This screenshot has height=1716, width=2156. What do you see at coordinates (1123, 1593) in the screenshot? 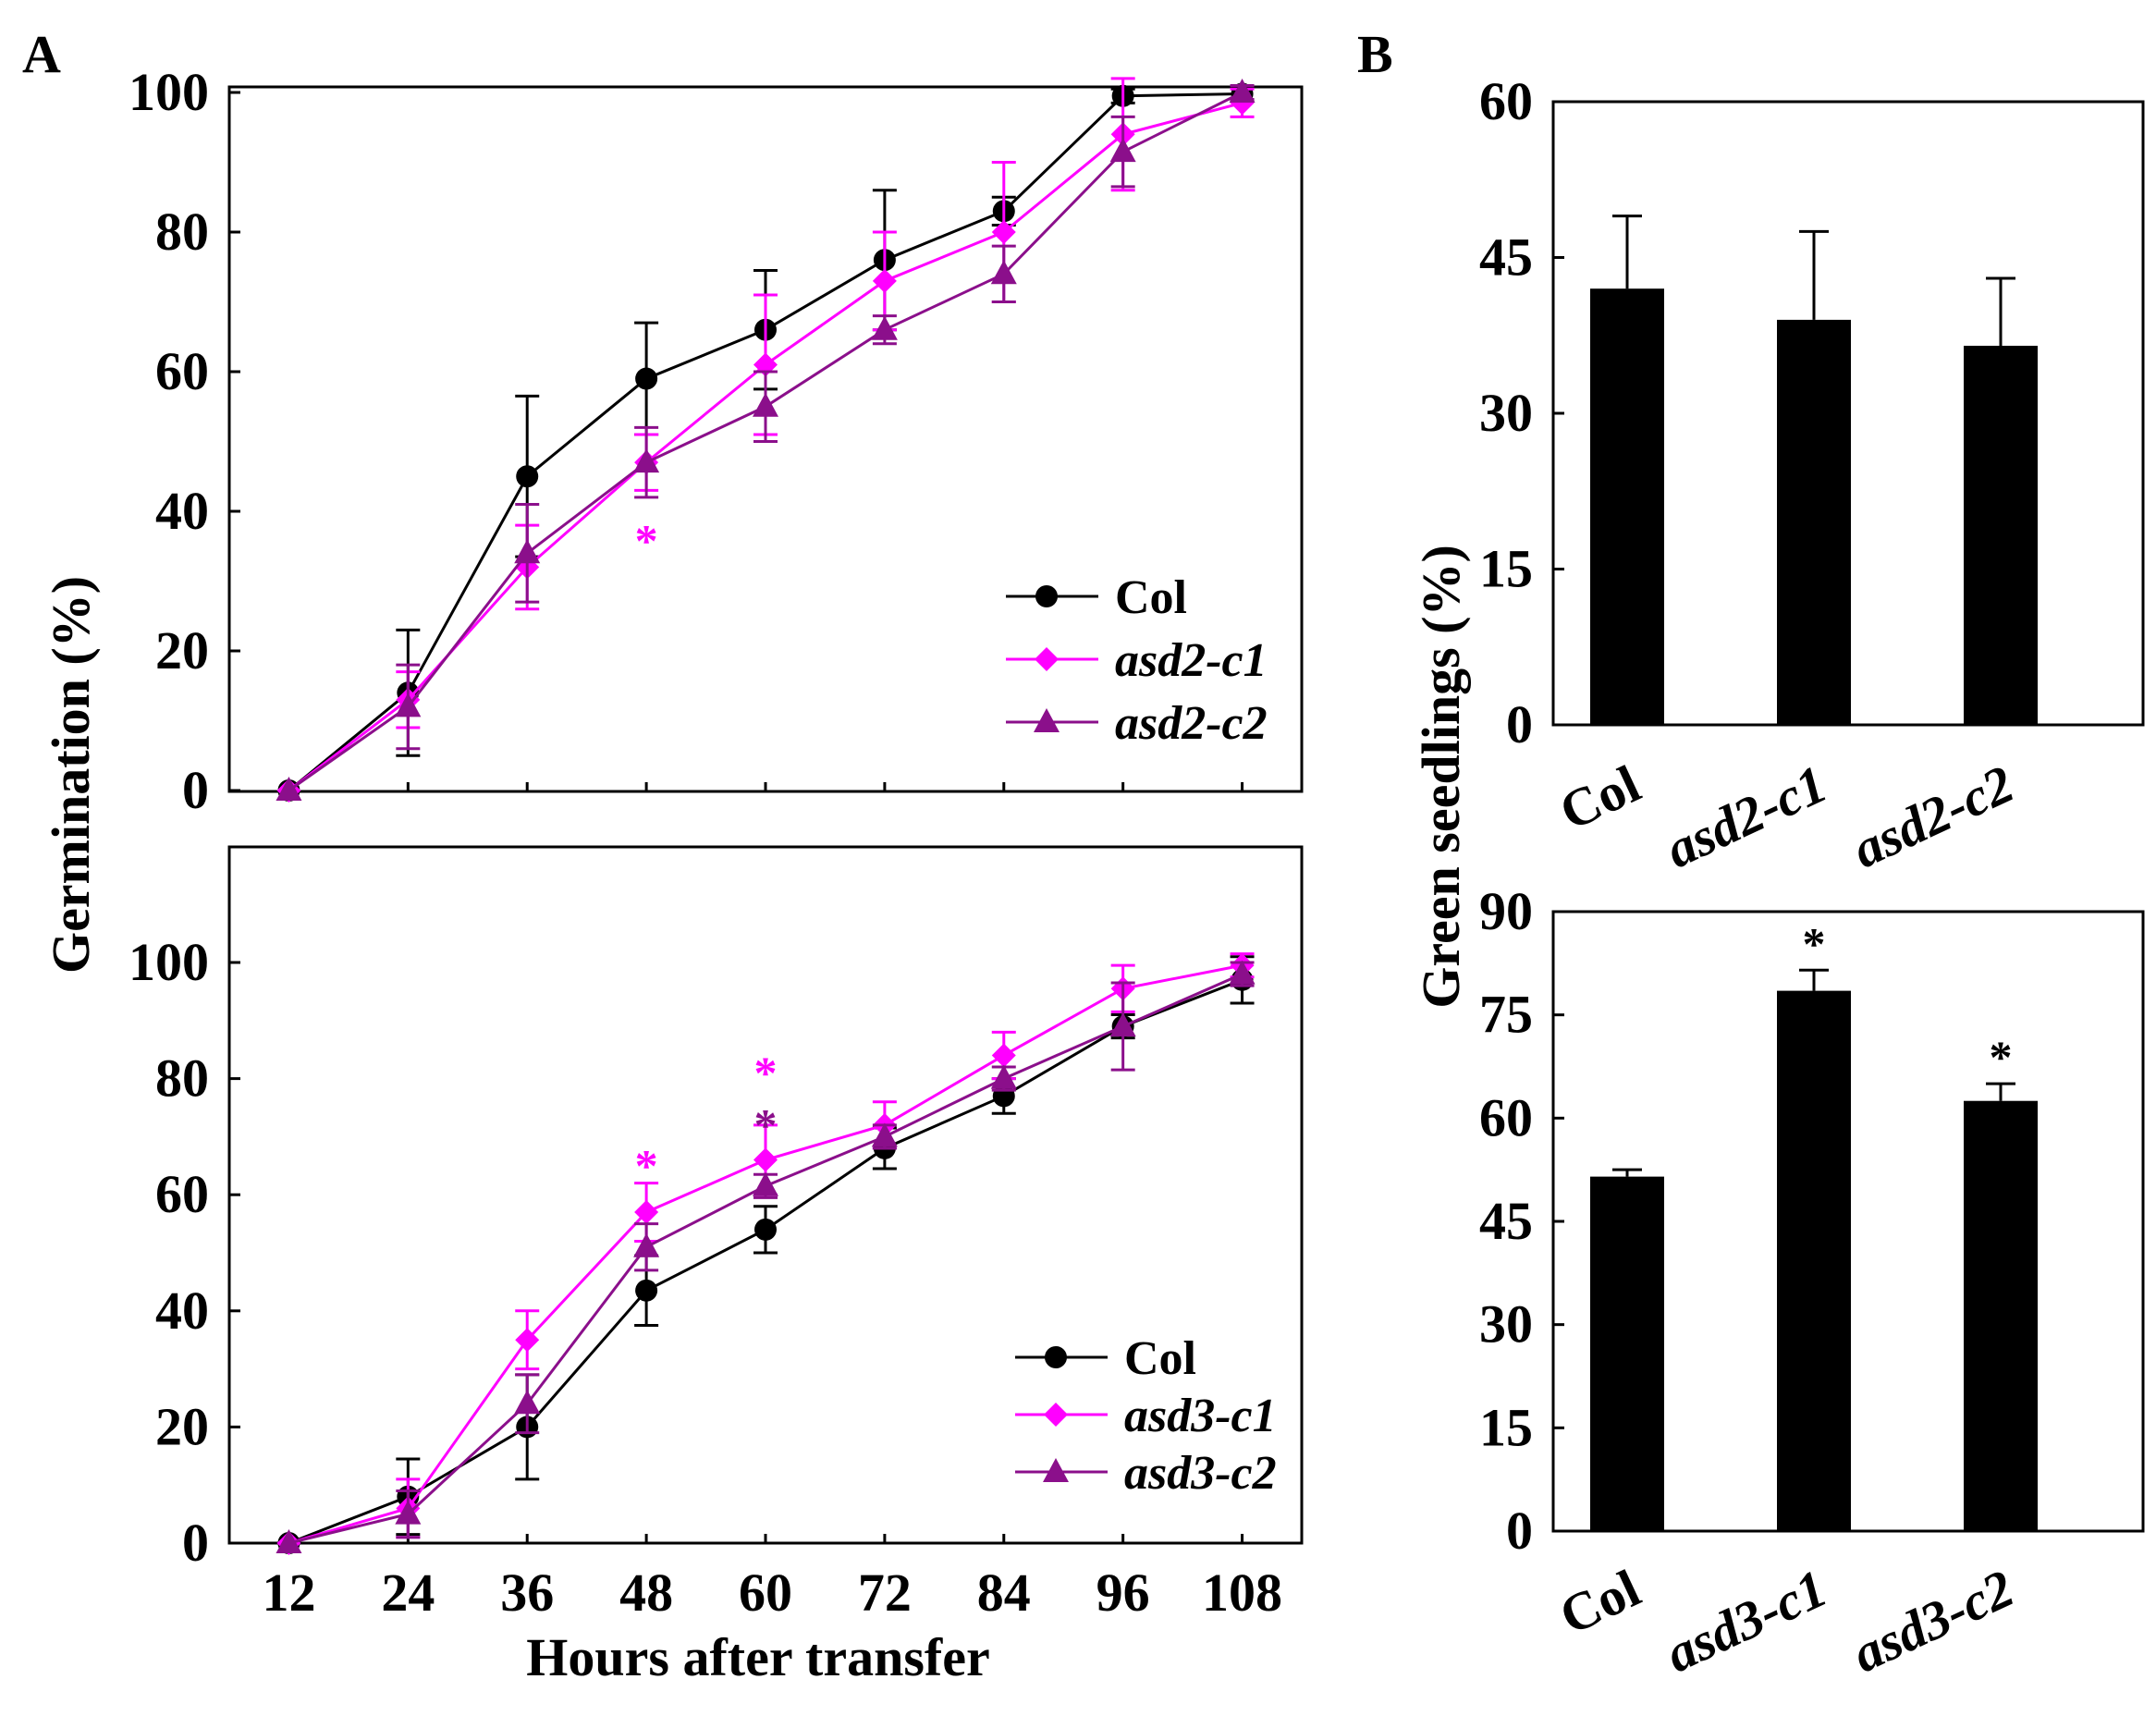
I see `x-tick-label: 96` at bounding box center [1123, 1593].